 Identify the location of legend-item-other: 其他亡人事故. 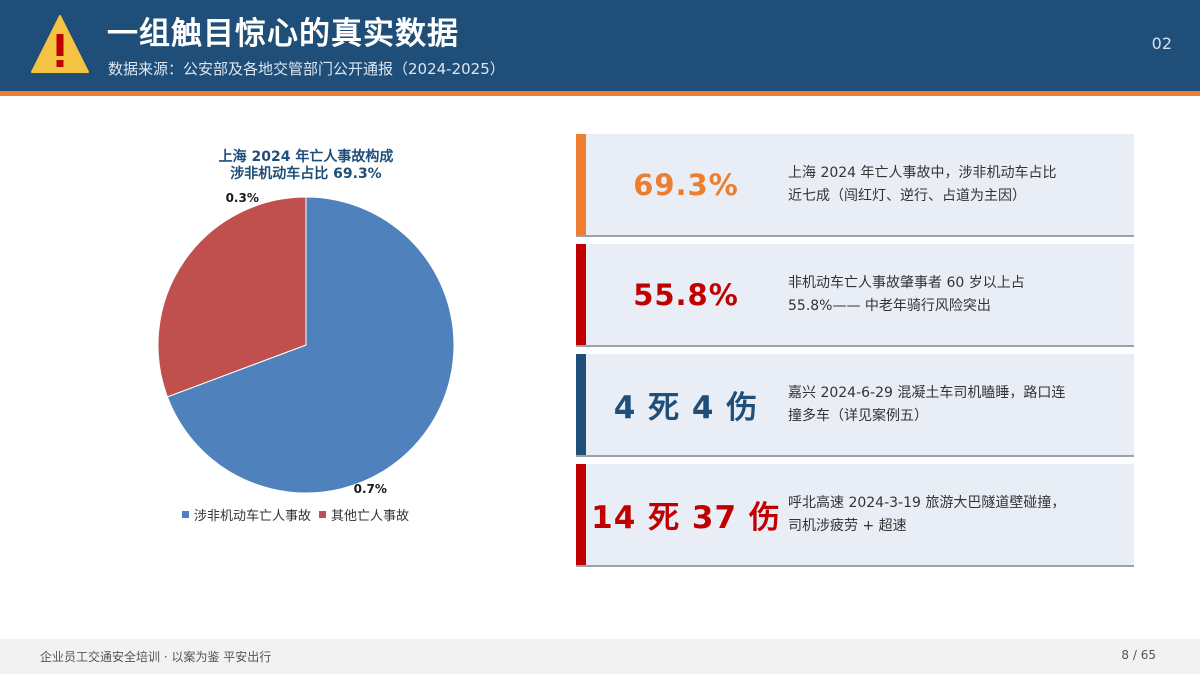
(364, 514).